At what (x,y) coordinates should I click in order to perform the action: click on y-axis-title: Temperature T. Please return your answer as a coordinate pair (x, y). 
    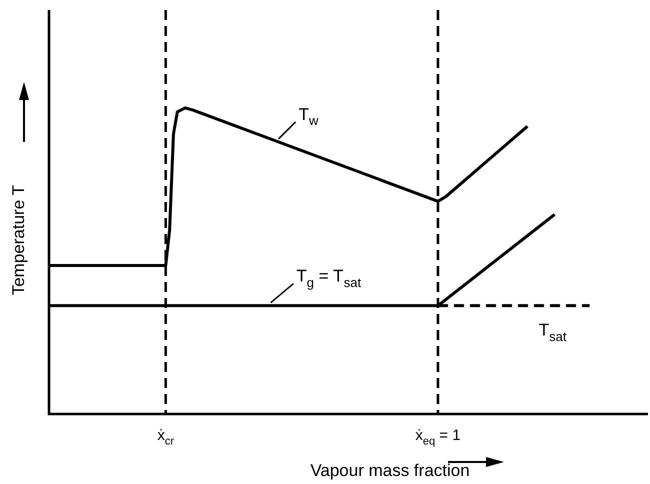
    Looking at the image, I should click on (18, 240).